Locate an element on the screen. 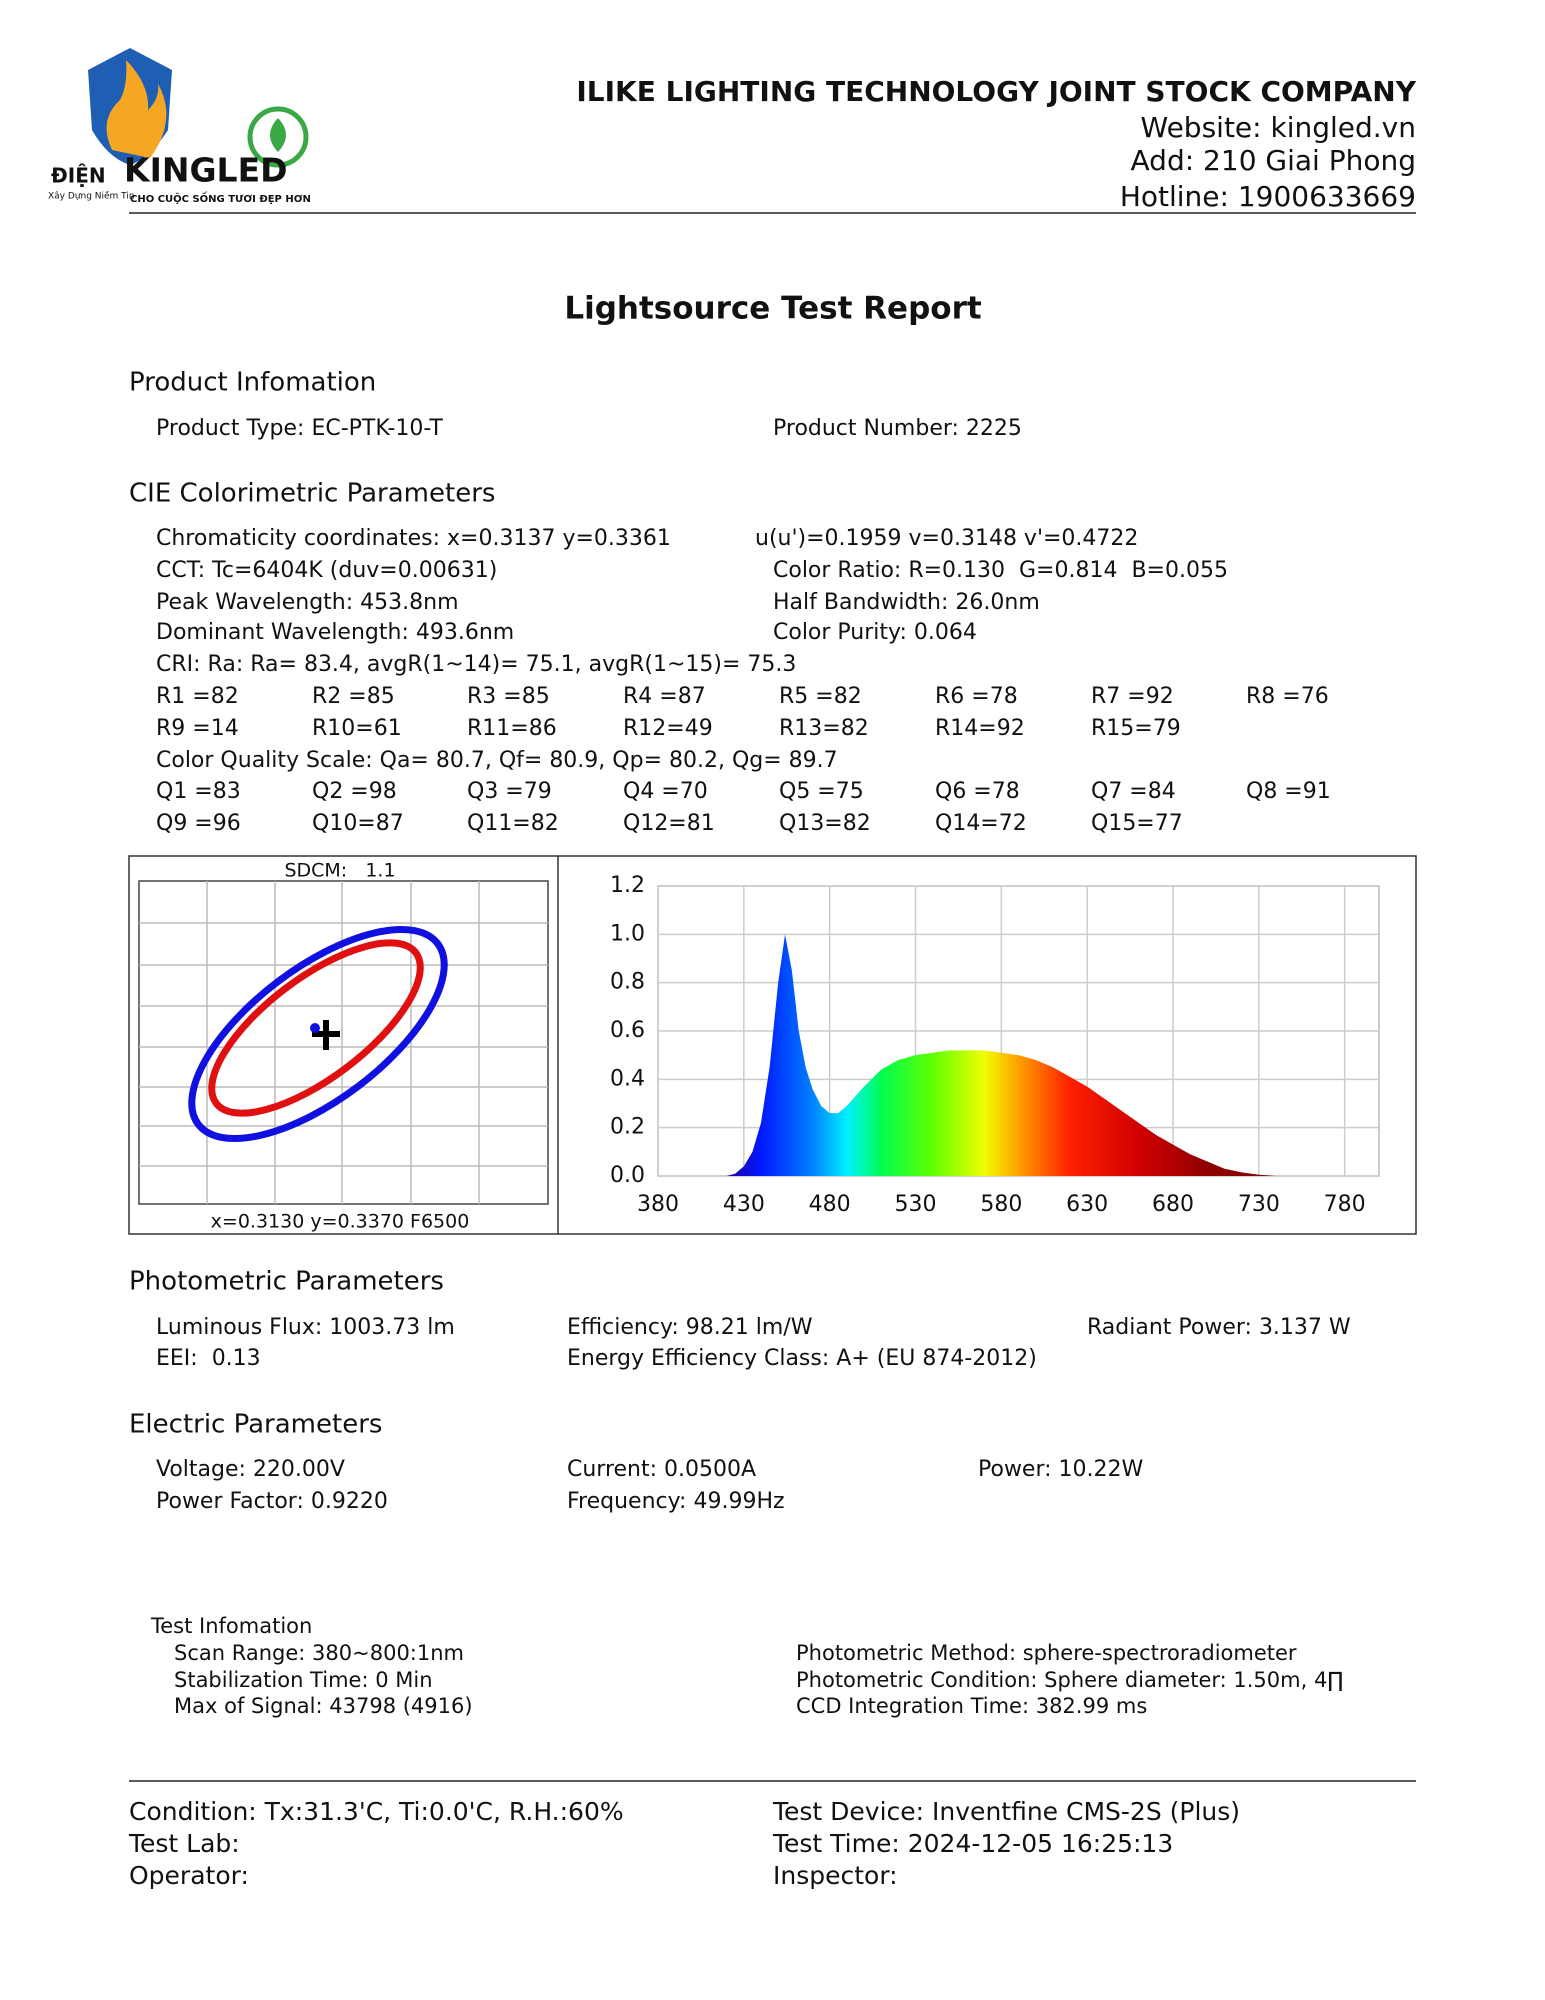 This screenshot has width=1545, height=2000. logo-text: ĐIỆN is located at coordinates (78, 176).